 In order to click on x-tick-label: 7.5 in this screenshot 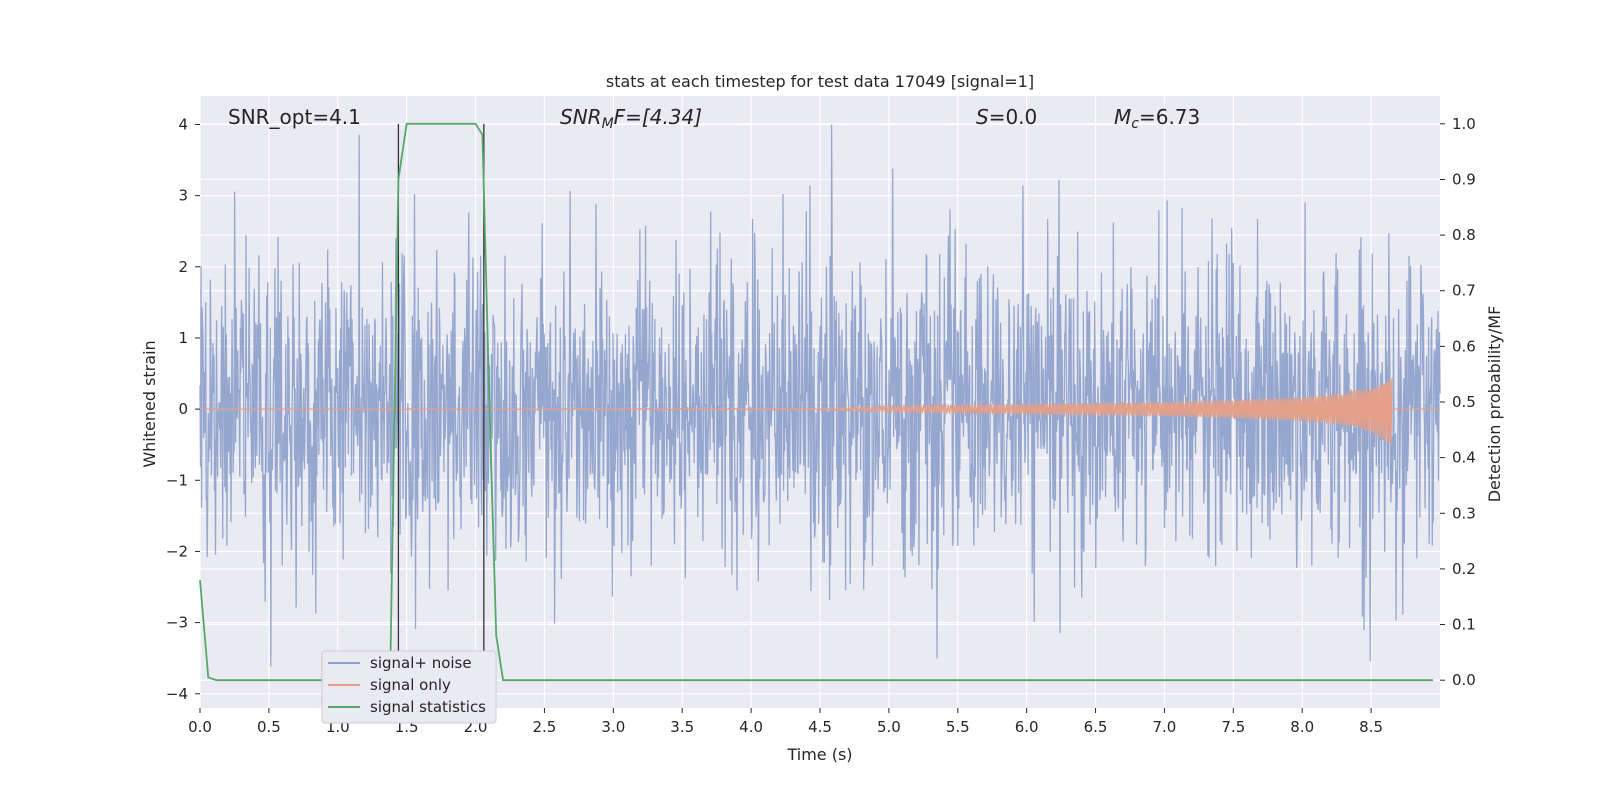, I will do `click(1233, 727)`.